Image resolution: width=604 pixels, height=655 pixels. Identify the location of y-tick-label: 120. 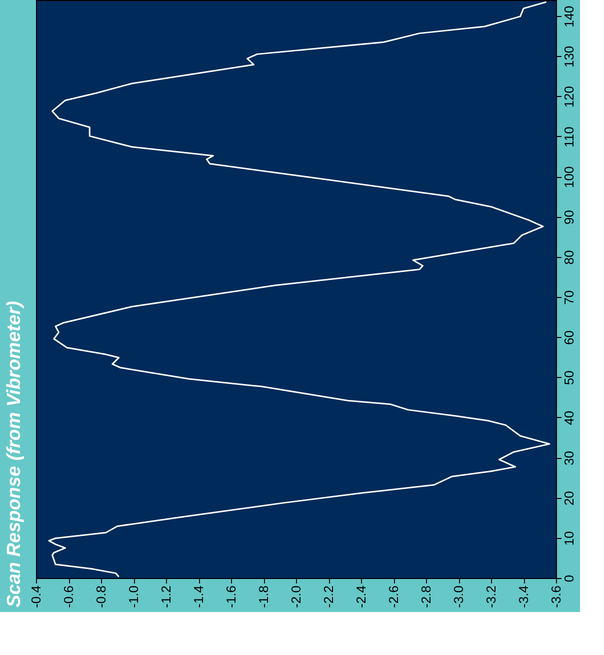
(569, 97).